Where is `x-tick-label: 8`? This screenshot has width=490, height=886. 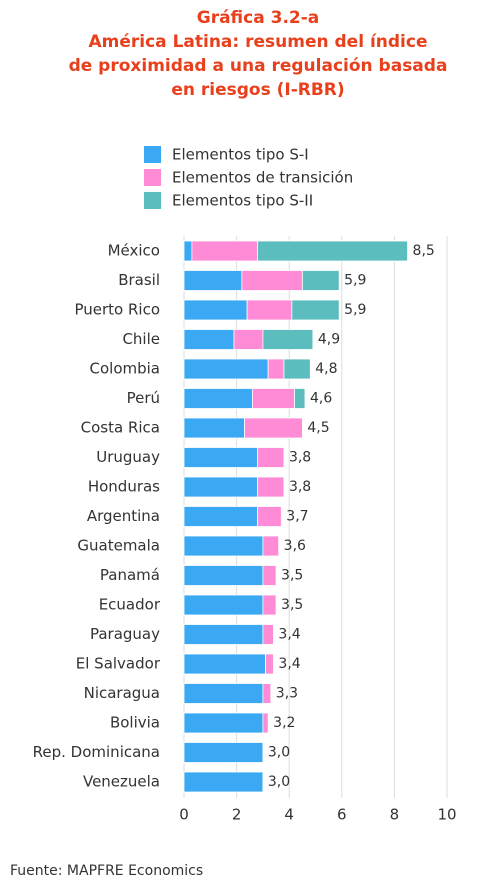
x-tick-label: 8 is located at coordinates (395, 815).